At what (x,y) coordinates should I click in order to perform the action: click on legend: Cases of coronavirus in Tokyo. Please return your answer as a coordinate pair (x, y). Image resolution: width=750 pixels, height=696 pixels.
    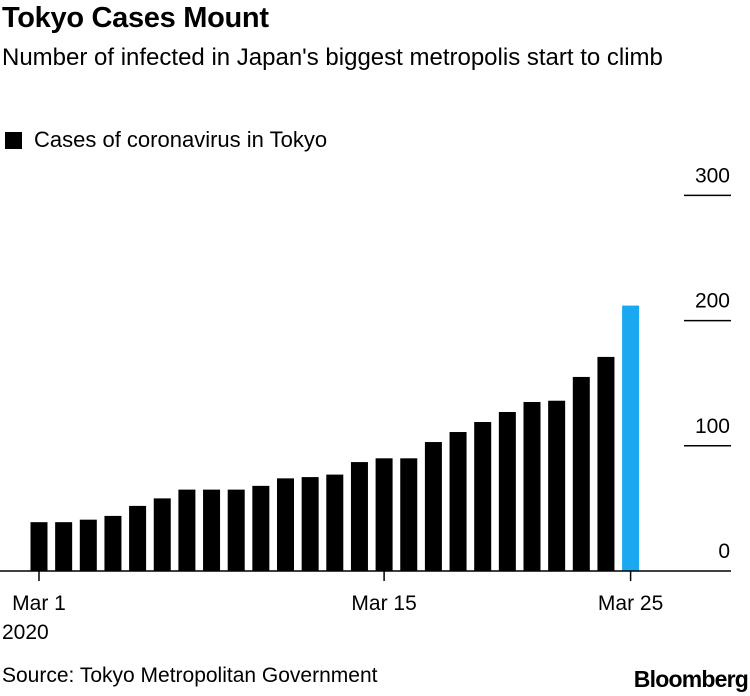
    Looking at the image, I should click on (166, 140).